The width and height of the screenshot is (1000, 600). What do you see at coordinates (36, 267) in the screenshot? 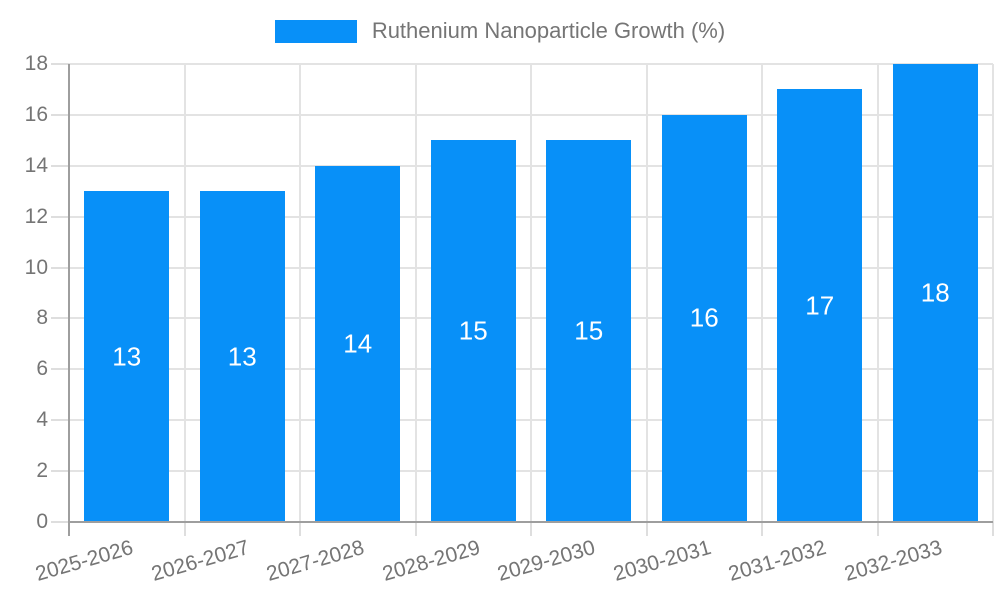
I see `y-axis-label: 10` at bounding box center [36, 267].